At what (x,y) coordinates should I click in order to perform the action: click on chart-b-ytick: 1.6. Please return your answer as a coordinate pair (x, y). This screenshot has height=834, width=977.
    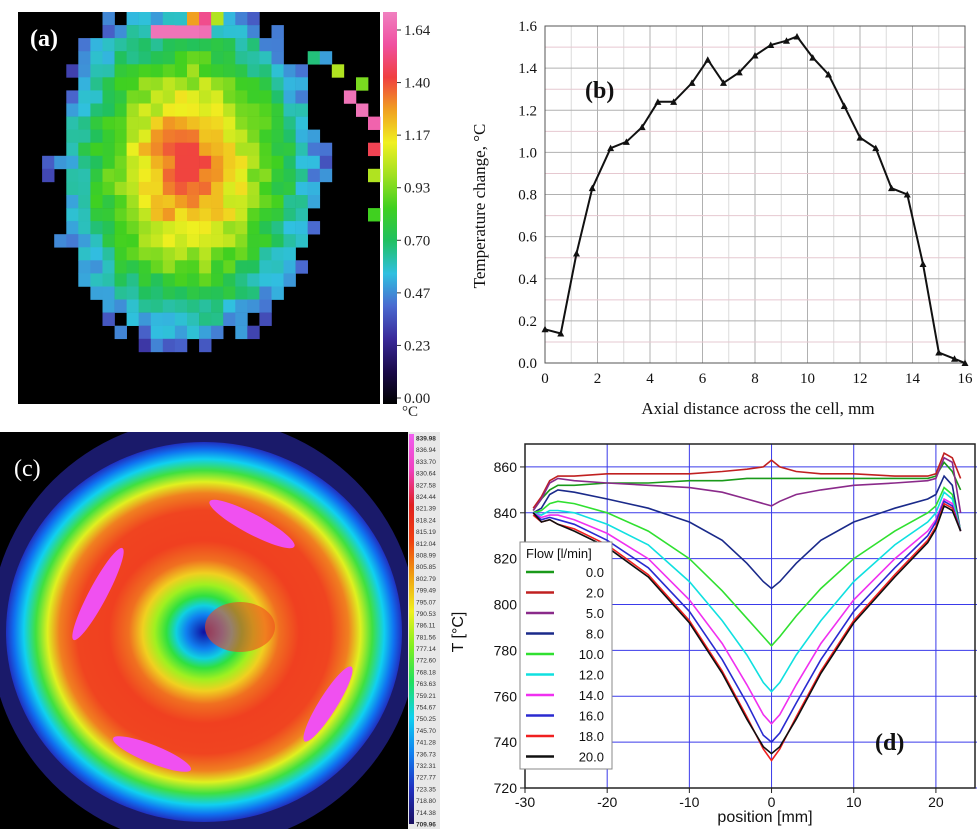
    Looking at the image, I should click on (527, 27).